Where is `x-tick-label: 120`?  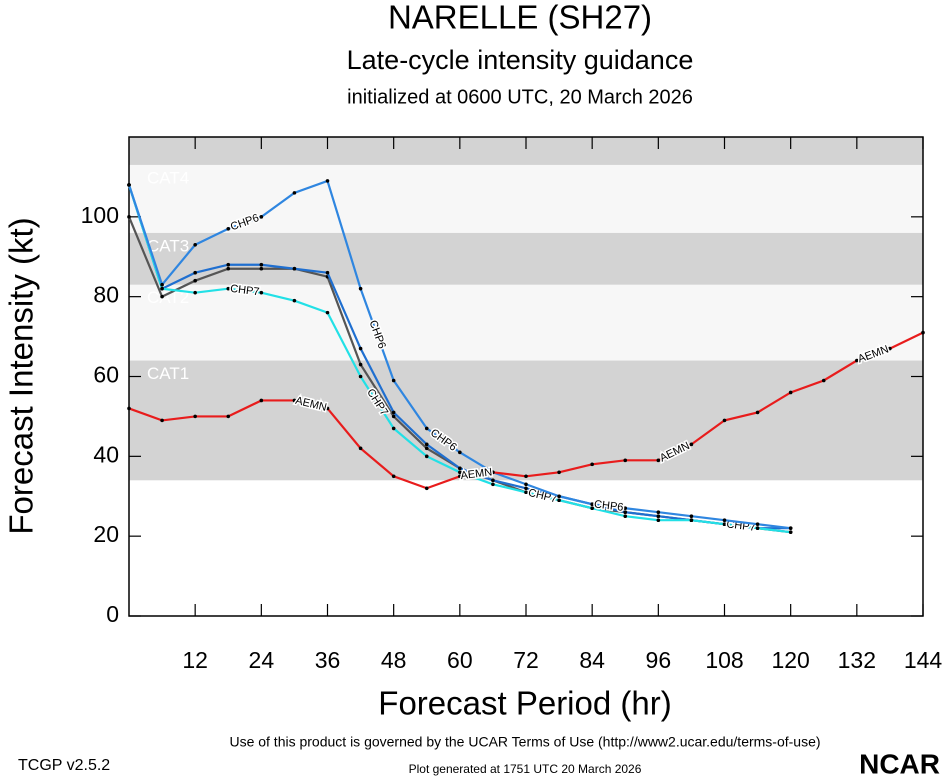
x-tick-label: 120 is located at coordinates (790, 660).